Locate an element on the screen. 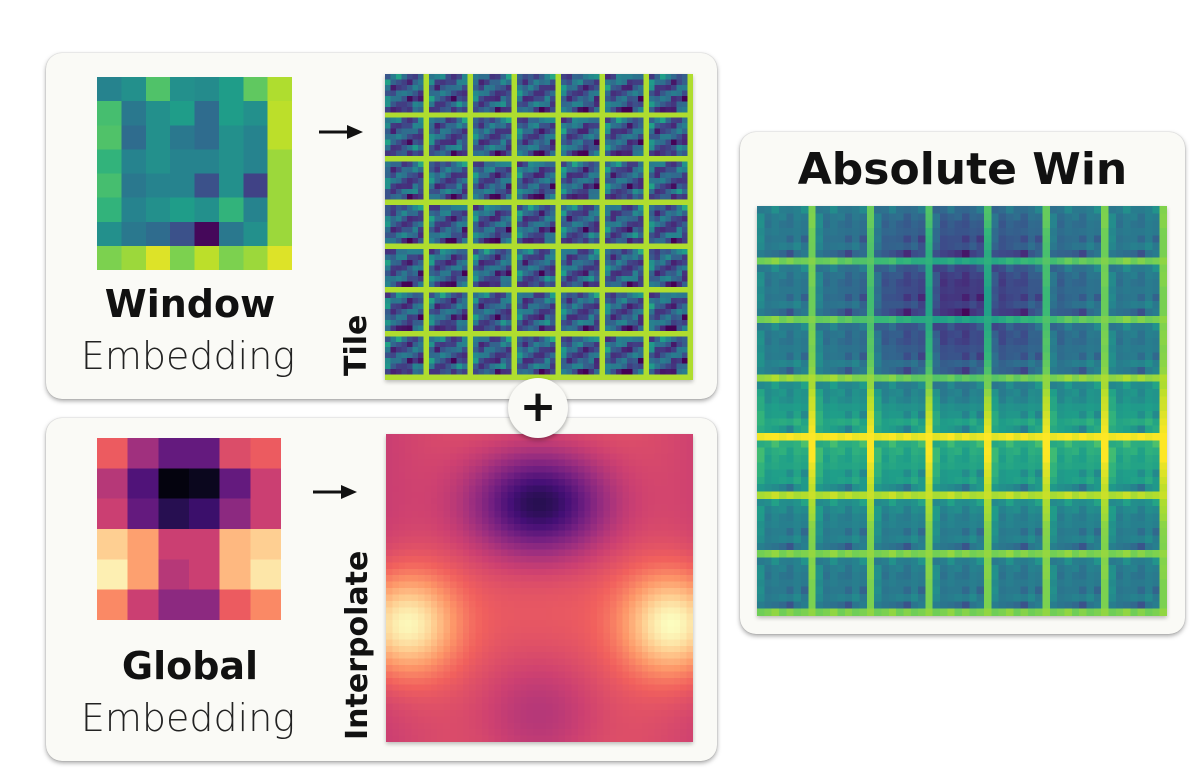 The image size is (1203, 775). tiled-window-grid is located at coordinates (539, 227).